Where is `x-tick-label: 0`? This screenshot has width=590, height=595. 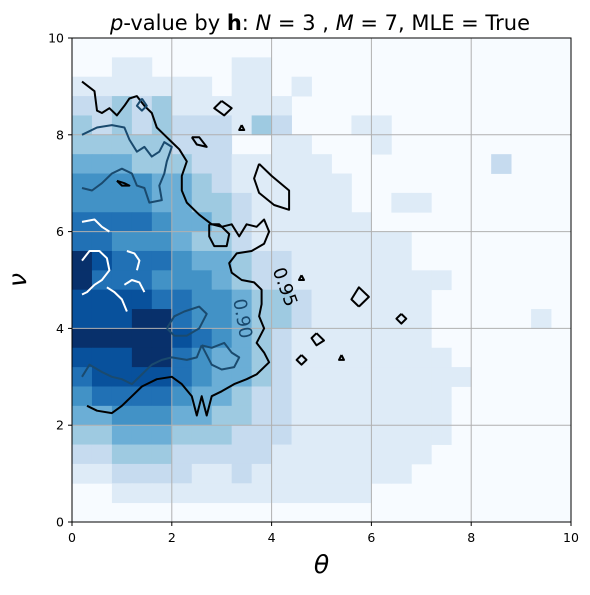
x-tick-label: 0 is located at coordinates (72, 537).